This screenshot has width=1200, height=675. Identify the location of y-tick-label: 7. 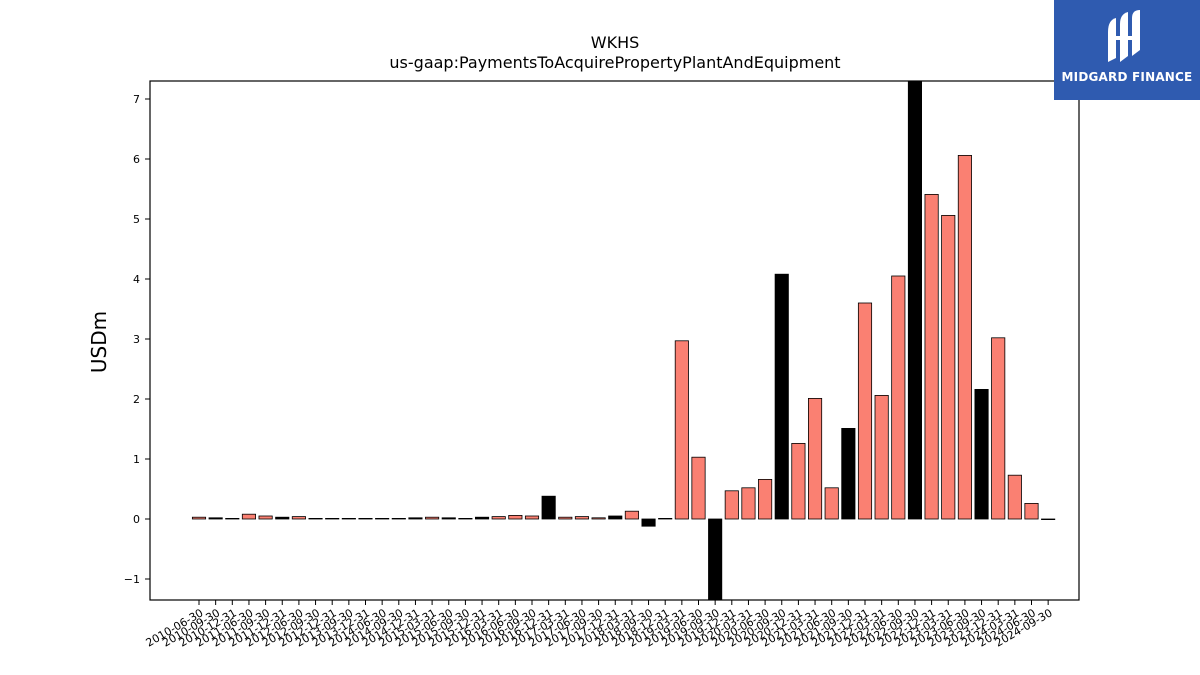
(136, 99).